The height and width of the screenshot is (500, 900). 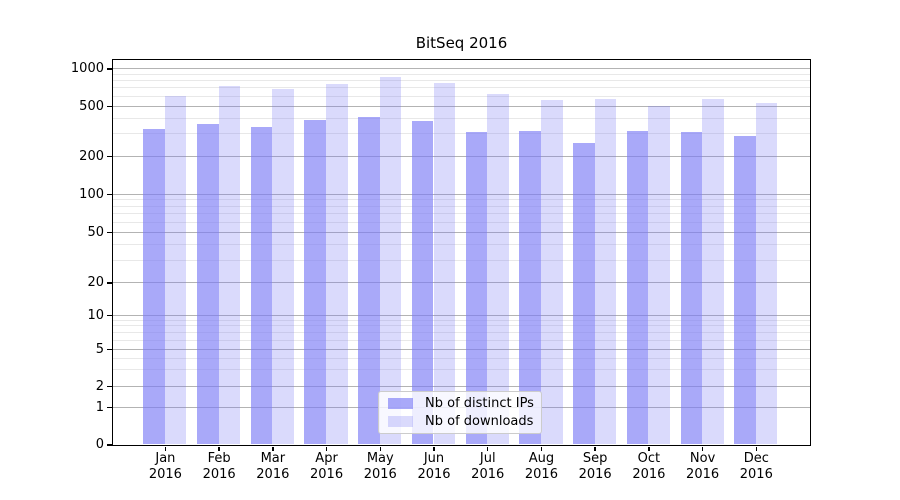 What do you see at coordinates (461, 43) in the screenshot?
I see `chart-title: BitSeq 2016` at bounding box center [461, 43].